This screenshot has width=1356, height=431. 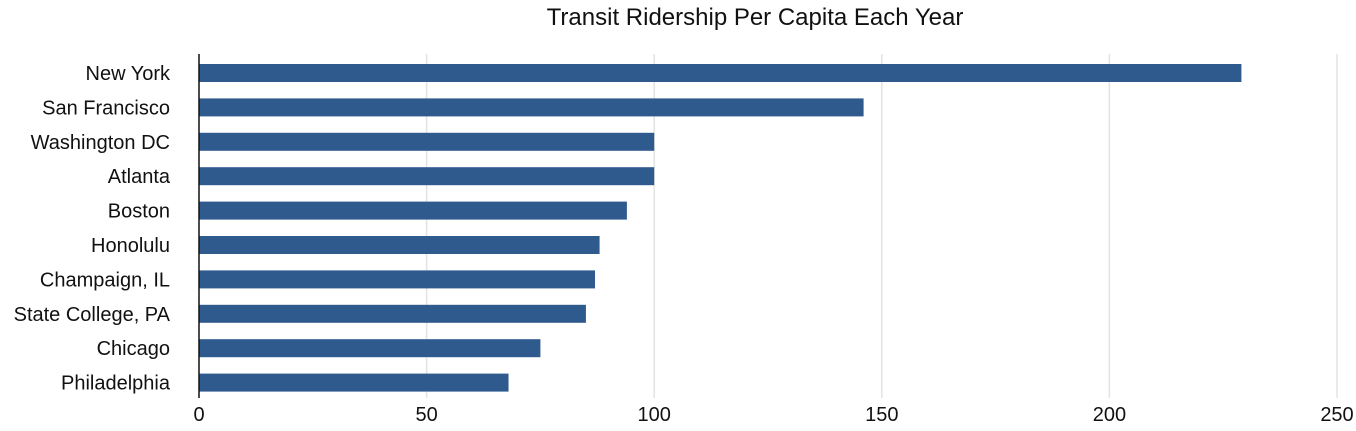 What do you see at coordinates (133, 349) in the screenshot?
I see `category-label: Chicago` at bounding box center [133, 349].